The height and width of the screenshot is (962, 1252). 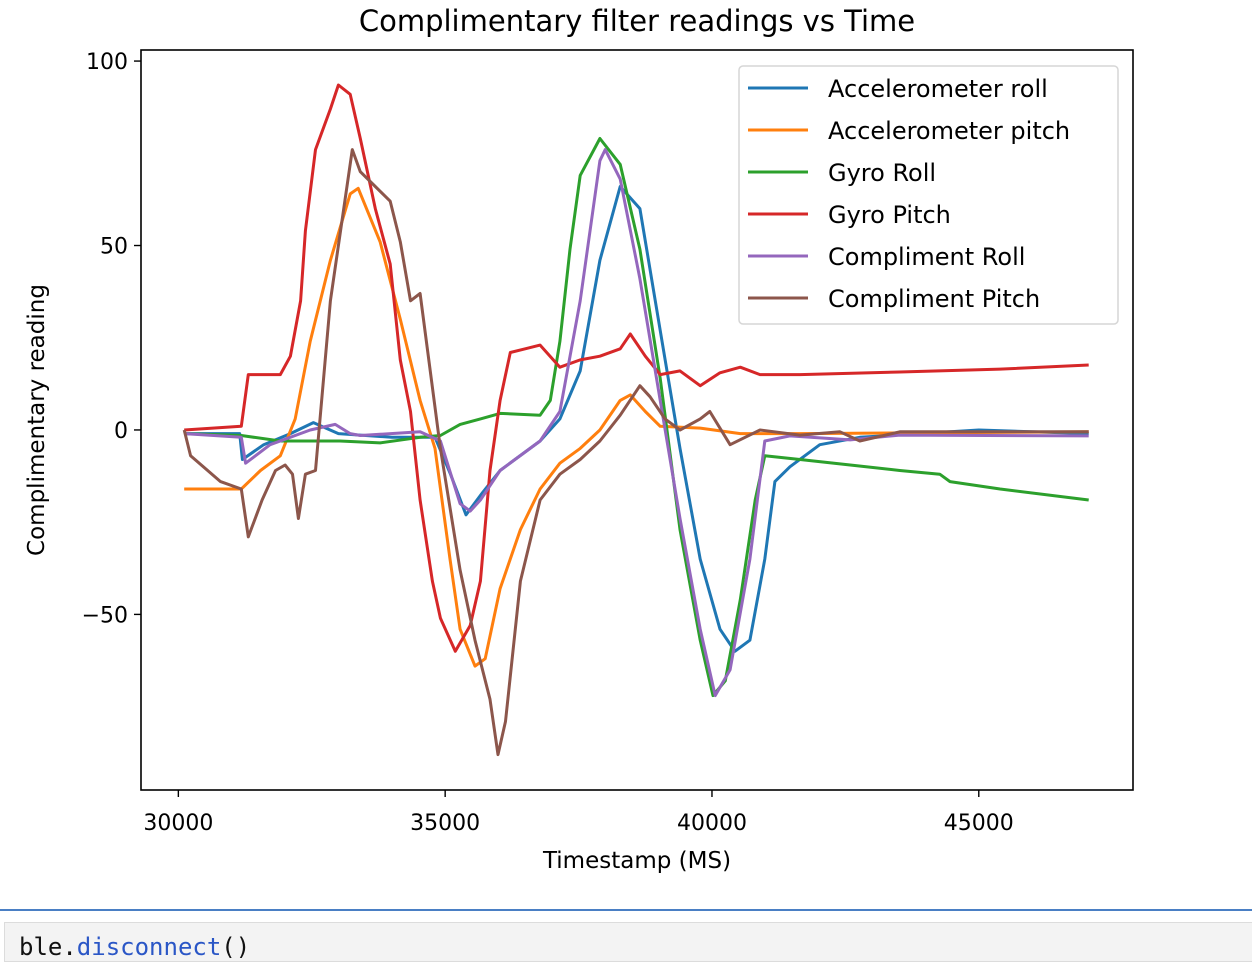 I want to click on y-tick-label: −50, so click(x=105, y=615).